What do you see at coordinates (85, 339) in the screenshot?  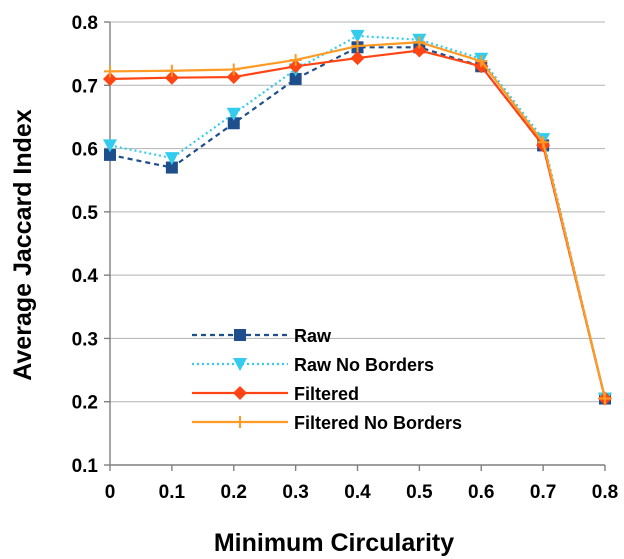 I see `y-tick-label: 0.3` at bounding box center [85, 339].